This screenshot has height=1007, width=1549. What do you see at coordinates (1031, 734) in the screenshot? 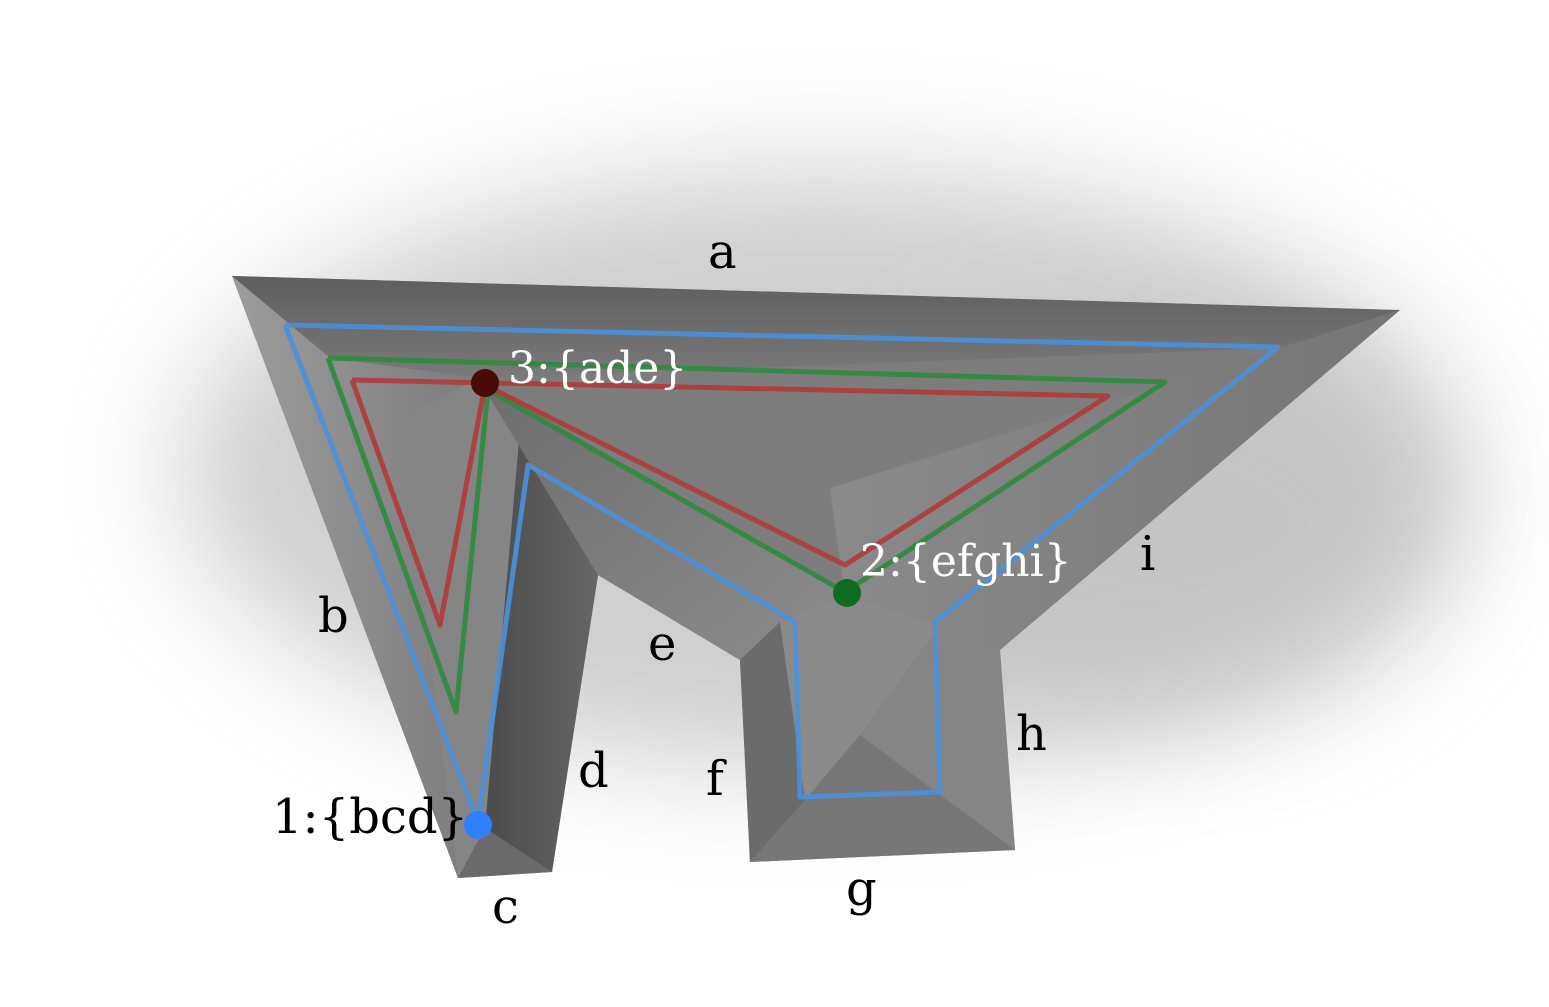
I see `edge-label-h: h` at bounding box center [1031, 734].